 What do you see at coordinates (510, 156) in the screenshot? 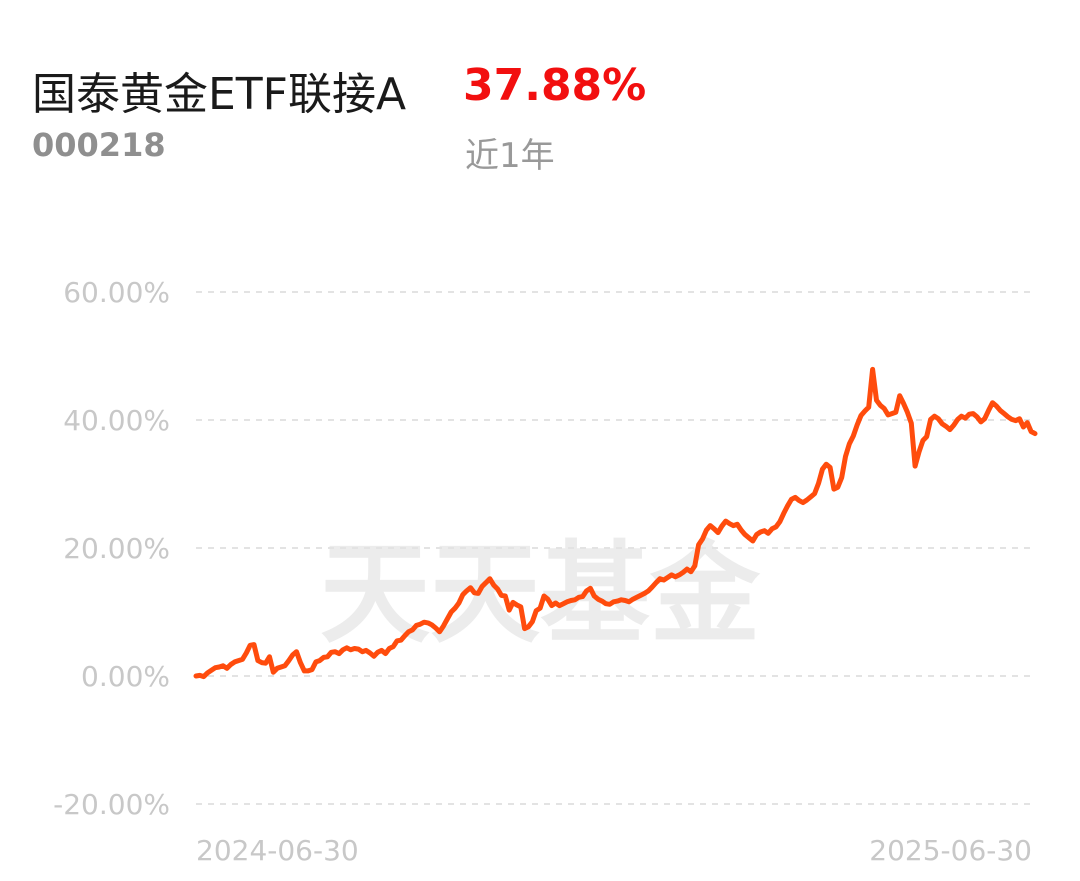
I see `period-label: 近1年` at bounding box center [510, 156].